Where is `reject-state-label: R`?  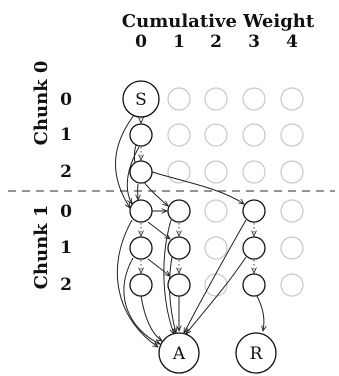
reject-state-label: R is located at coordinates (257, 354).